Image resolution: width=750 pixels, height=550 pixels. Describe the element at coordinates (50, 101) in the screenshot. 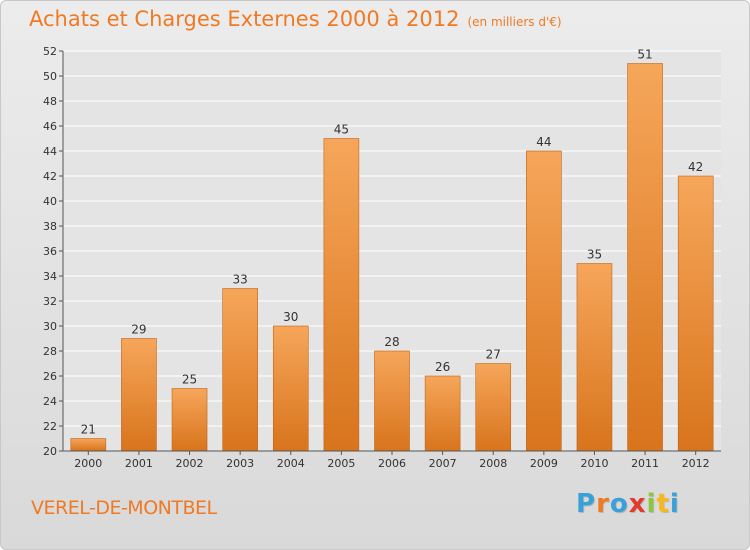

I see `y-tick-label-48: 48` at that location.